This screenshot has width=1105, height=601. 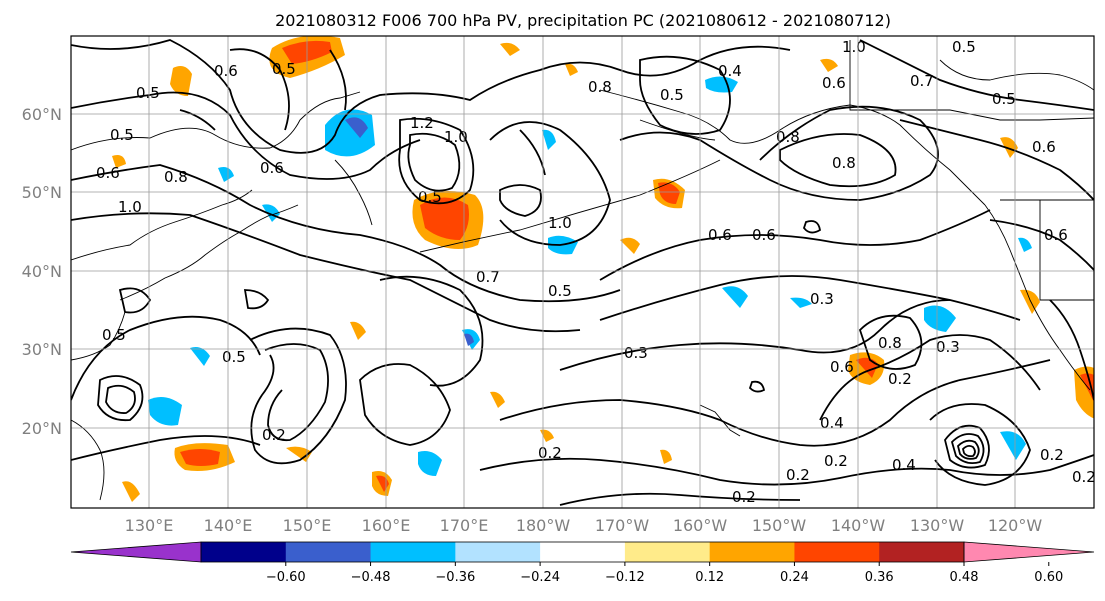 What do you see at coordinates (422, 123) in the screenshot?
I see `contour-label: 1.2` at bounding box center [422, 123].